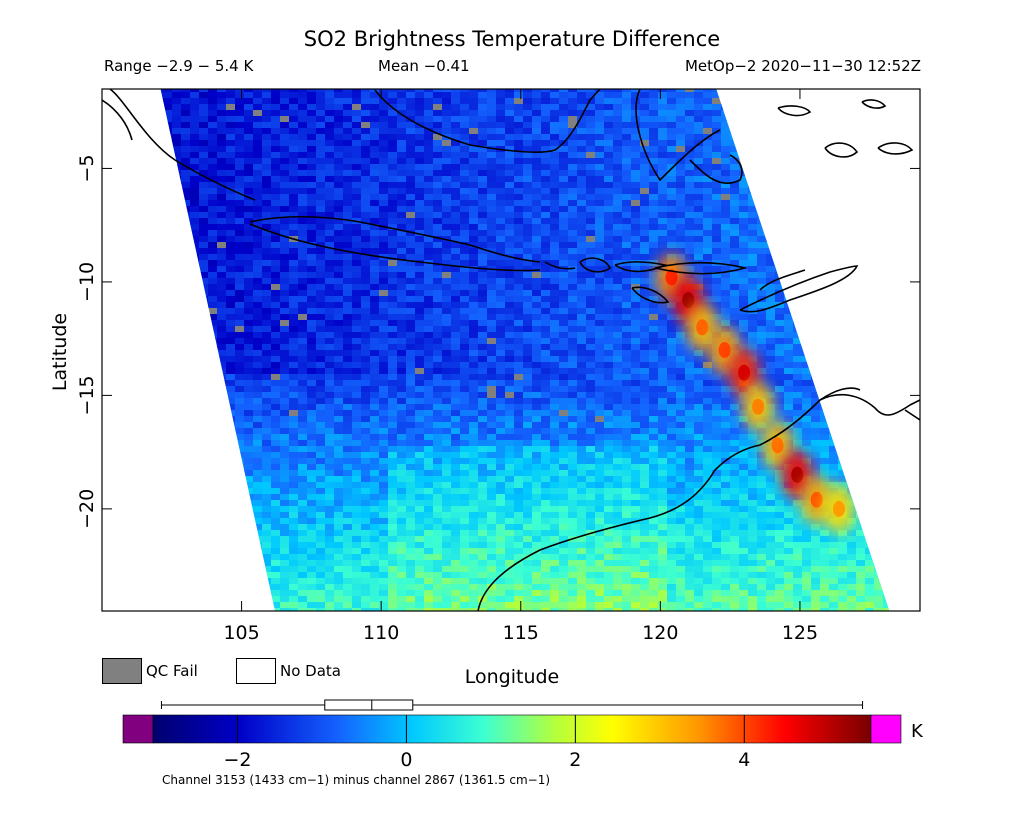 This screenshot has height=813, width=1024. I want to click on x-tick-label: 105, so click(241, 633).